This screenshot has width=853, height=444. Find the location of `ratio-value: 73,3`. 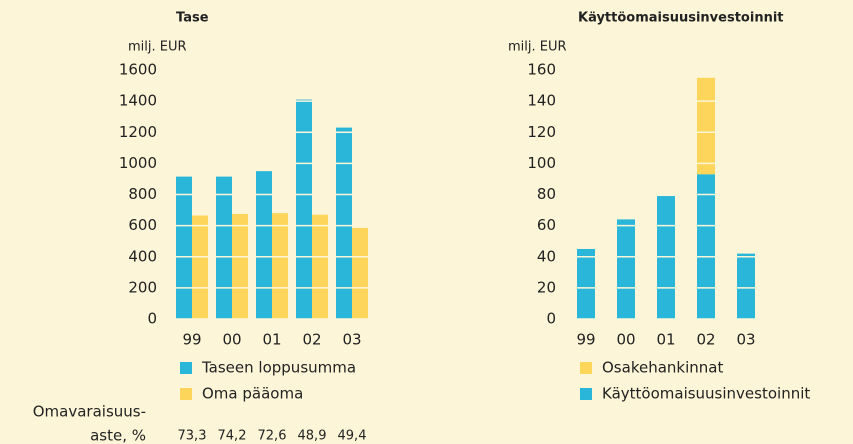

ratio-value: 73,3 is located at coordinates (192, 436).